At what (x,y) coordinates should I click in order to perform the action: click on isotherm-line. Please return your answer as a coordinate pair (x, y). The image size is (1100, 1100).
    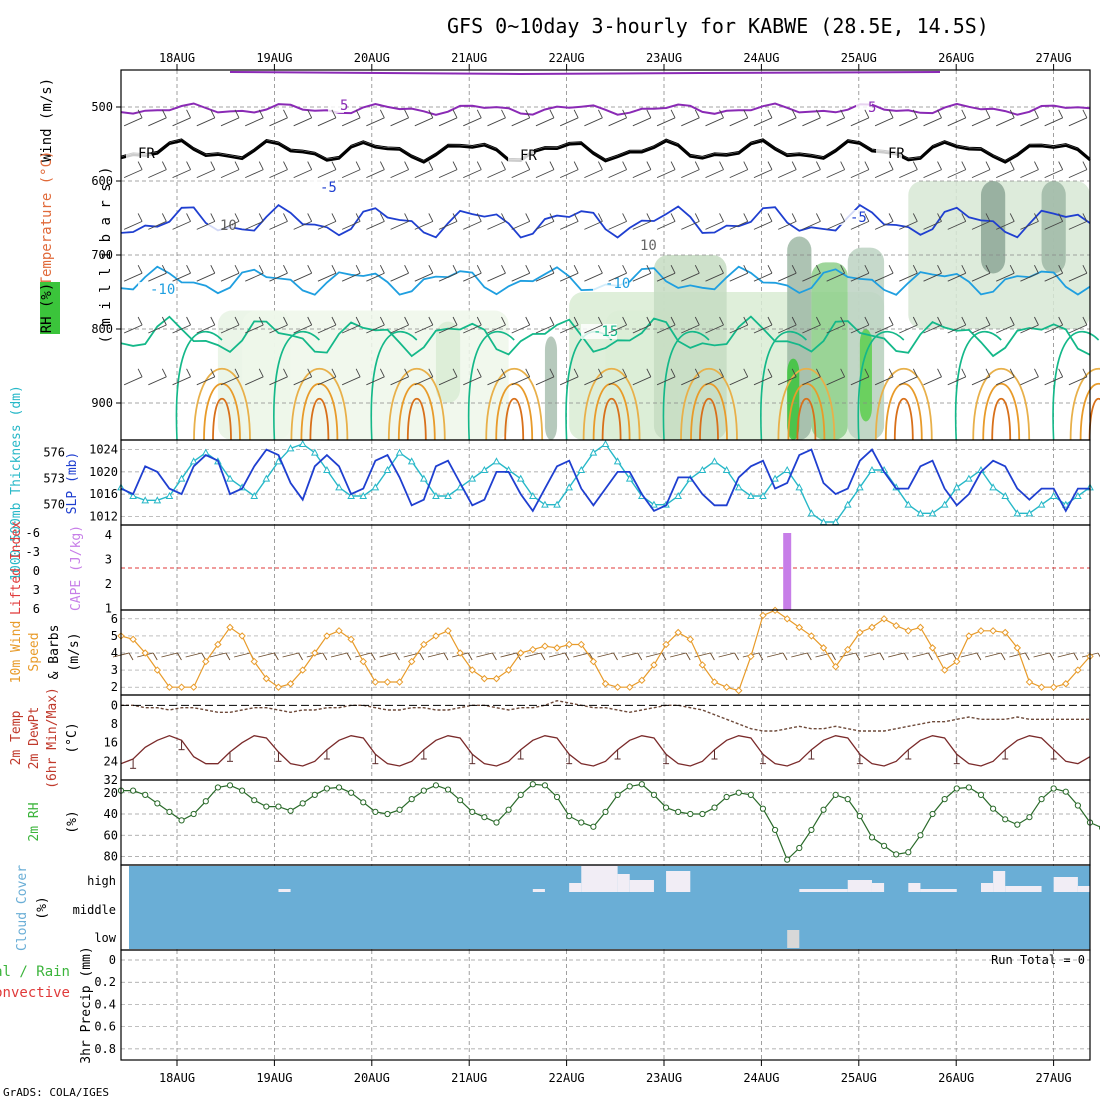
    Looking at the image, I should click on (585, 73).